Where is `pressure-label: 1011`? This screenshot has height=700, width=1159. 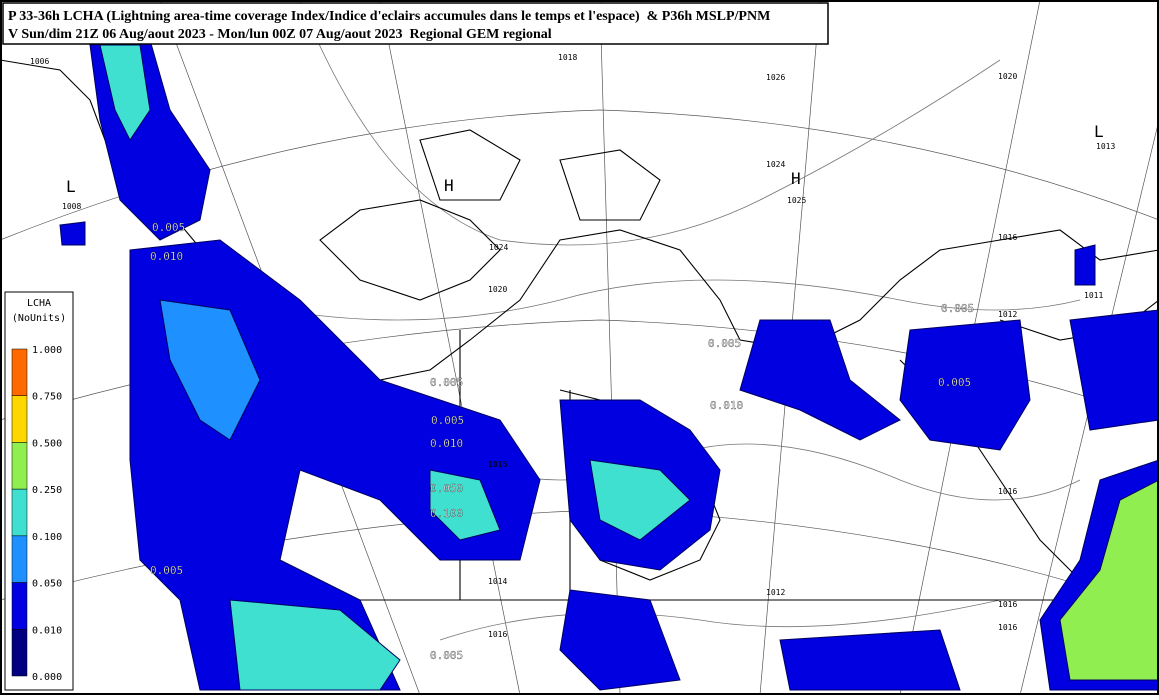 pressure-label: 1011 is located at coordinates (1093, 295).